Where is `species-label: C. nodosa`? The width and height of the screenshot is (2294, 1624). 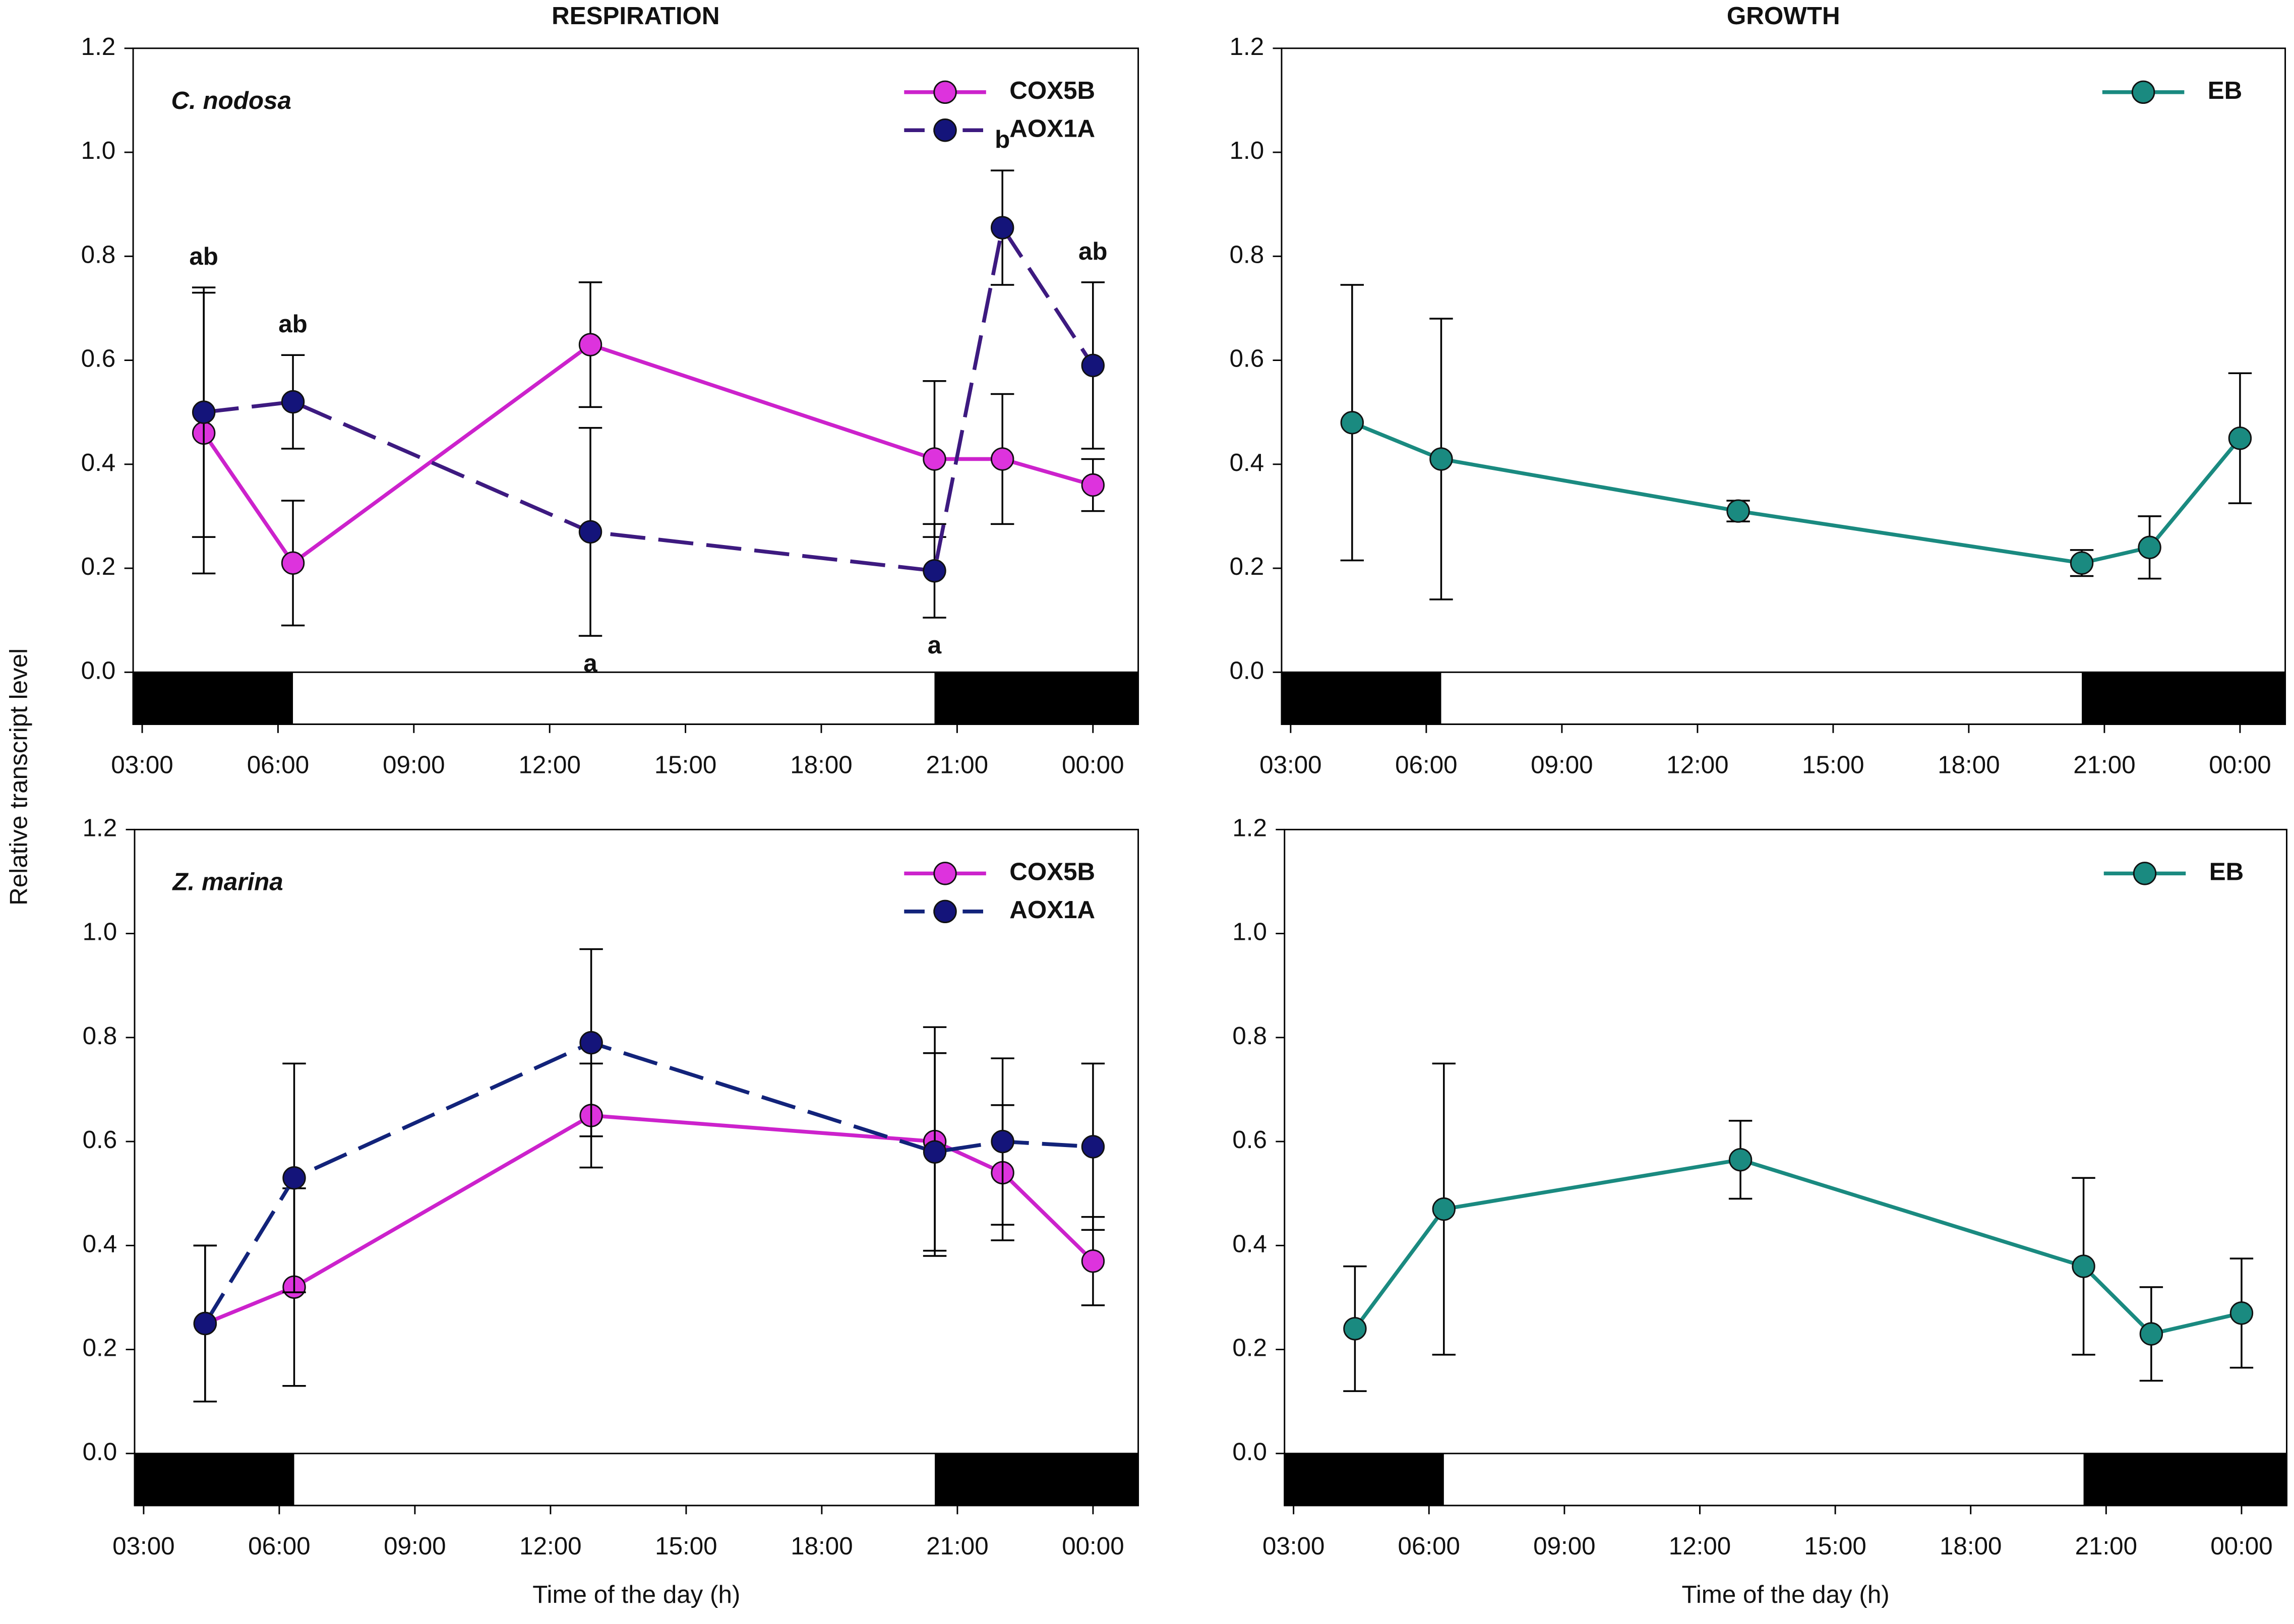 species-label: C. nodosa is located at coordinates (231, 100).